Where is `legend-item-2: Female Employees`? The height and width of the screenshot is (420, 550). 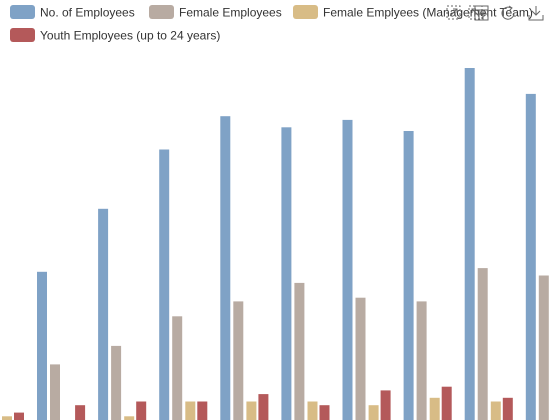
legend-item-2: Female Employees is located at coordinates (215, 12).